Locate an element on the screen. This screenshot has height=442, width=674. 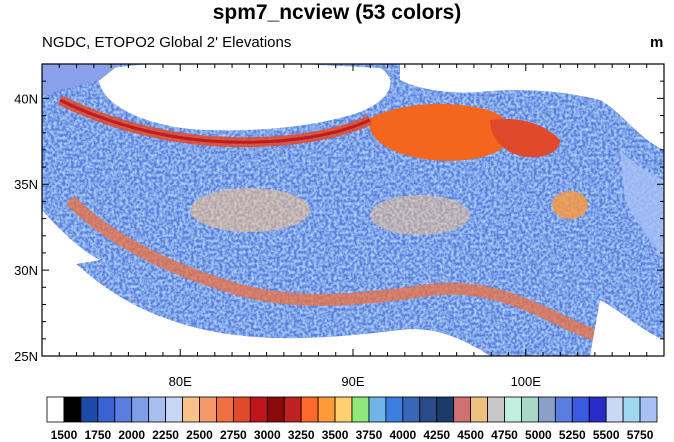
lat-tick-label: 35N is located at coordinates (26, 184).